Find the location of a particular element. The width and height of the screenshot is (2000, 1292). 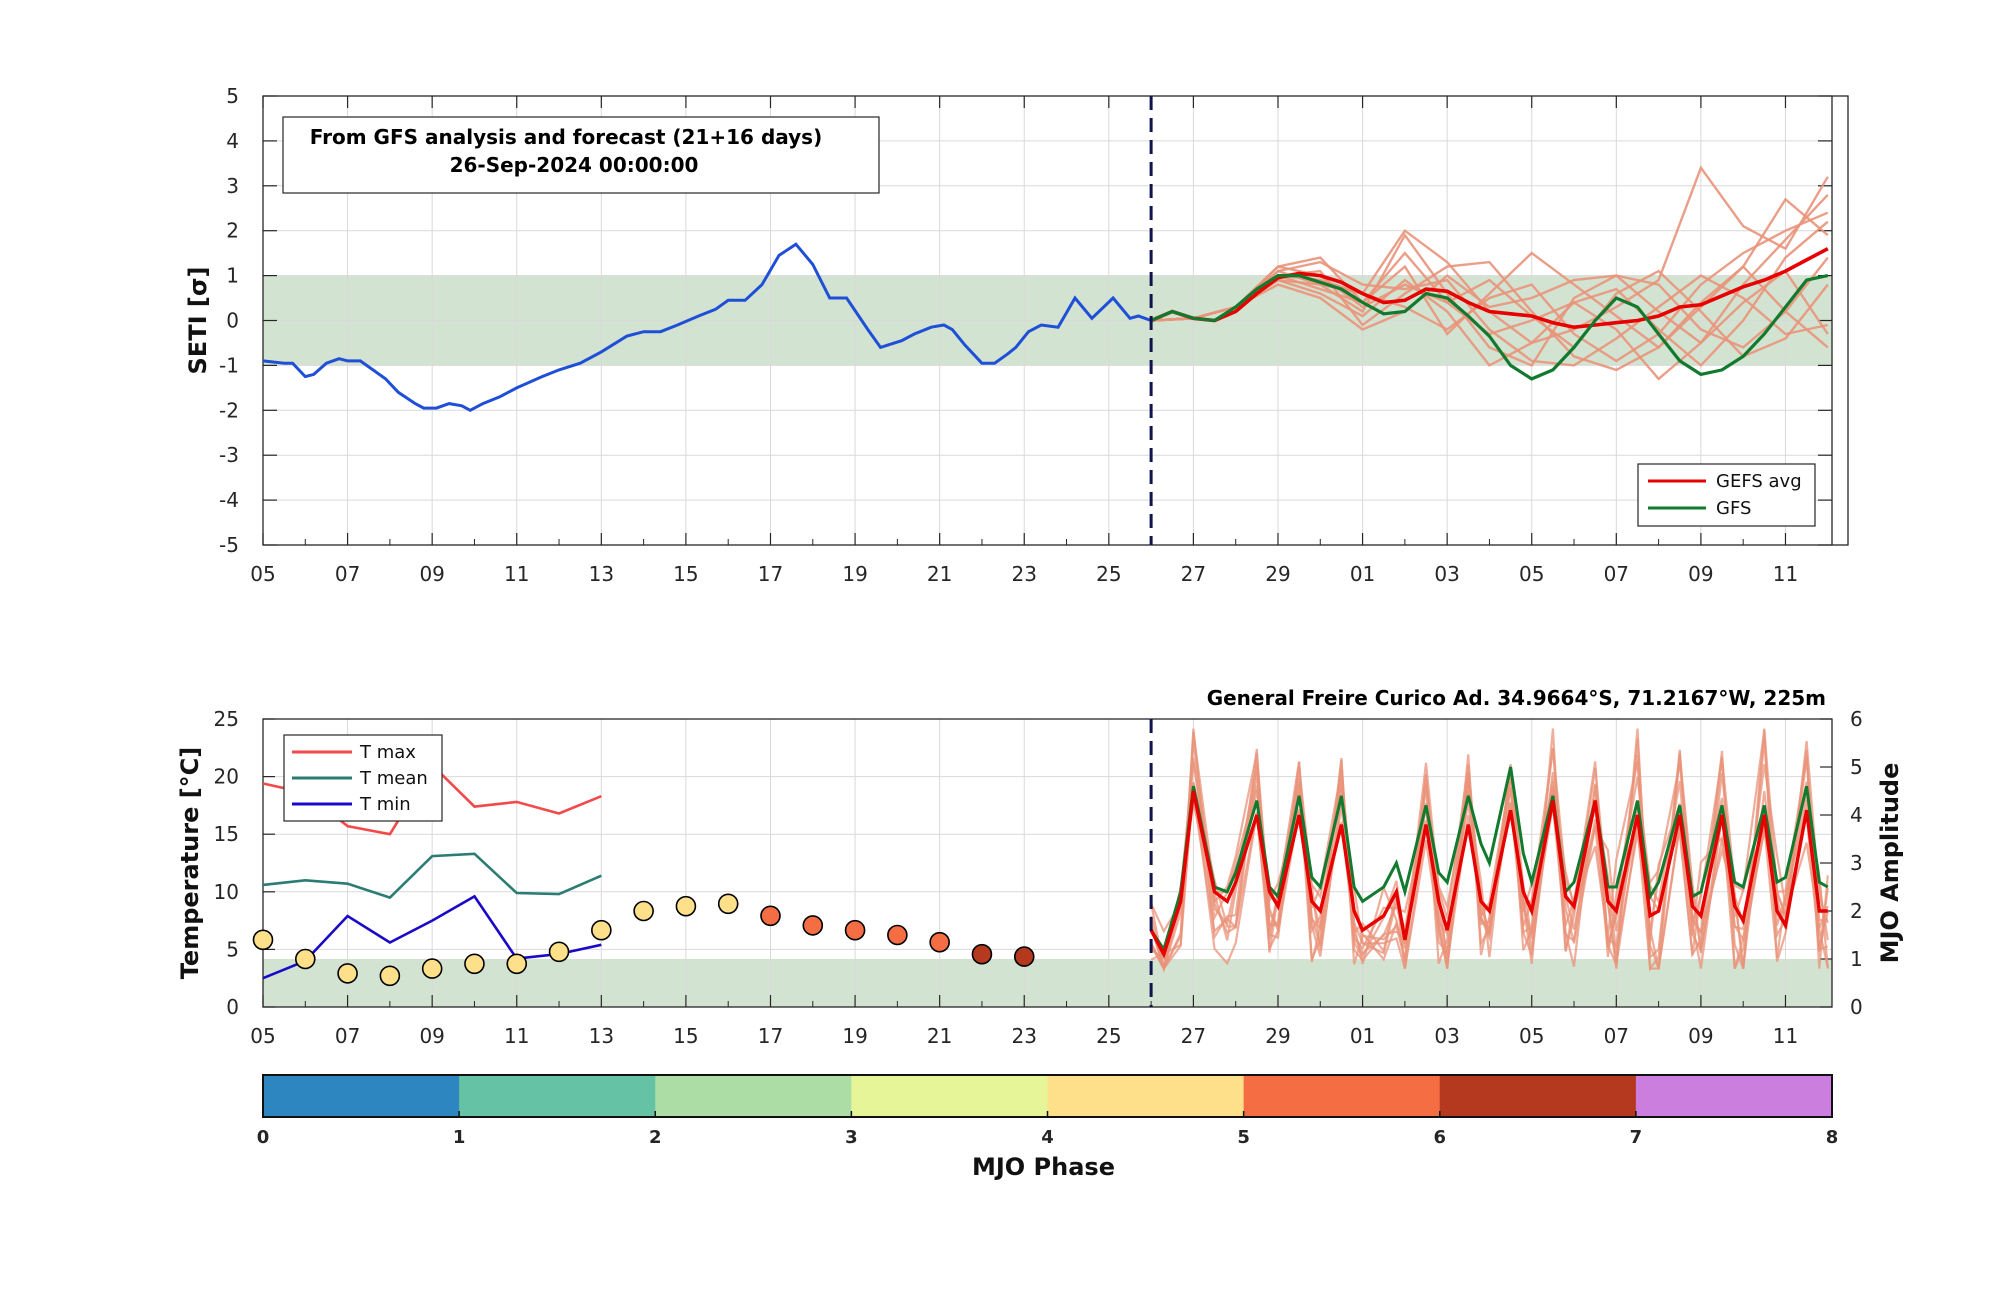

mjo-phase-colorbar: 0 1 2 3 4 5 6 7 8 MJO Phase is located at coordinates (1048, 1127).